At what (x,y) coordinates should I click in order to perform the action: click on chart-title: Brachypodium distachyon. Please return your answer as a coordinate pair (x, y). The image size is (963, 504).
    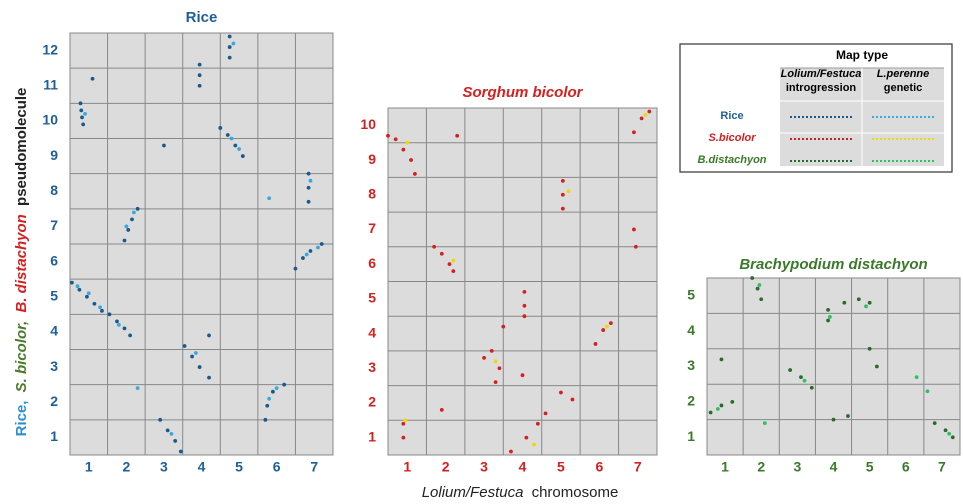
    Looking at the image, I should click on (833, 264).